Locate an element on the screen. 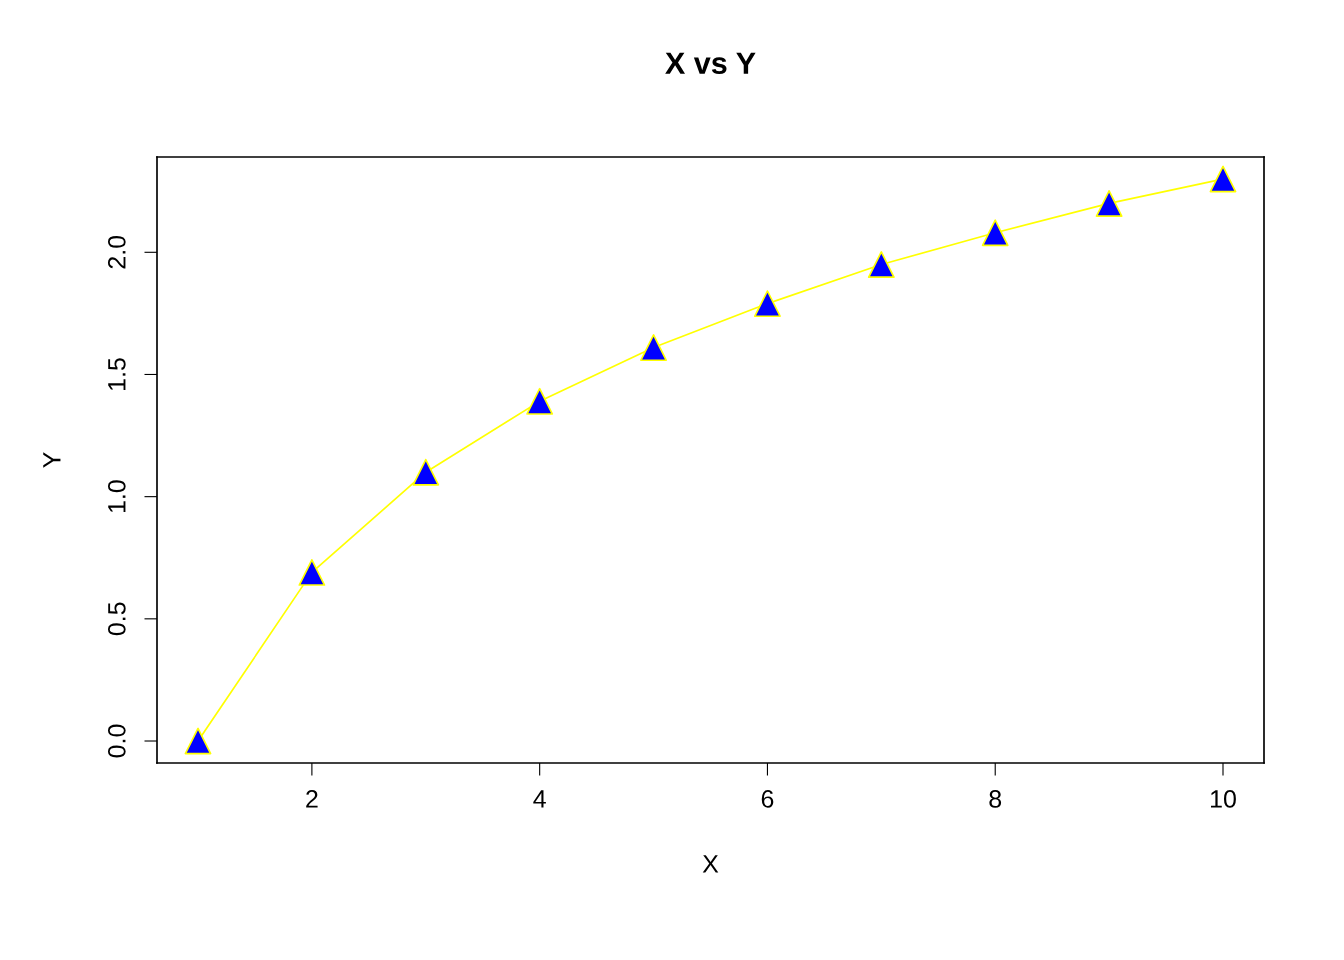 Image resolution: width=1344 pixels, height=960 pixels. x-tick-label: 10 is located at coordinates (1223, 799).